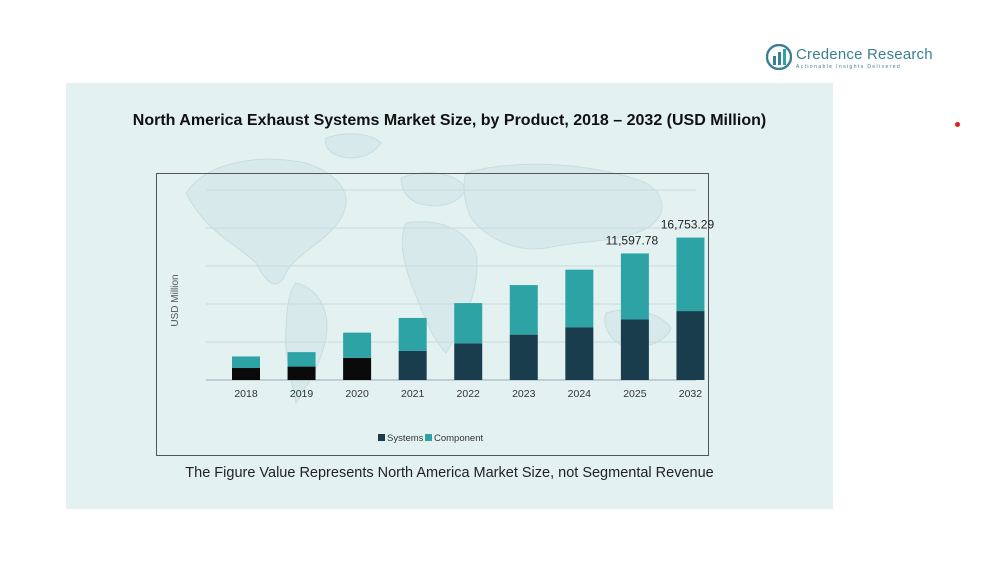  What do you see at coordinates (468, 323) in the screenshot?
I see `bar-component-2022` at bounding box center [468, 323].